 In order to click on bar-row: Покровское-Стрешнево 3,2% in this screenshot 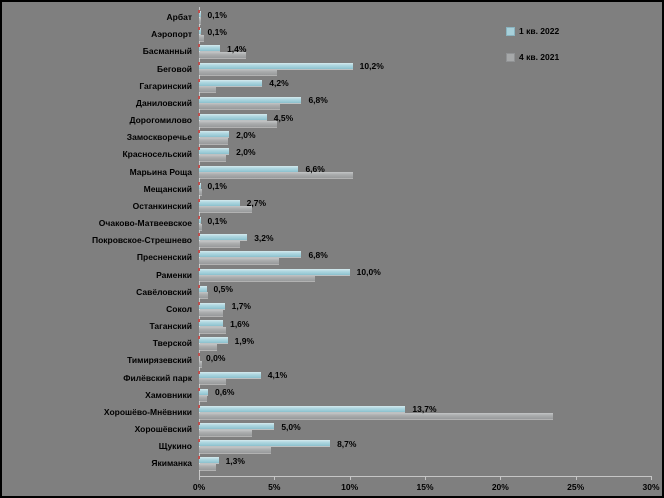, I will do `click(332, 240)`.